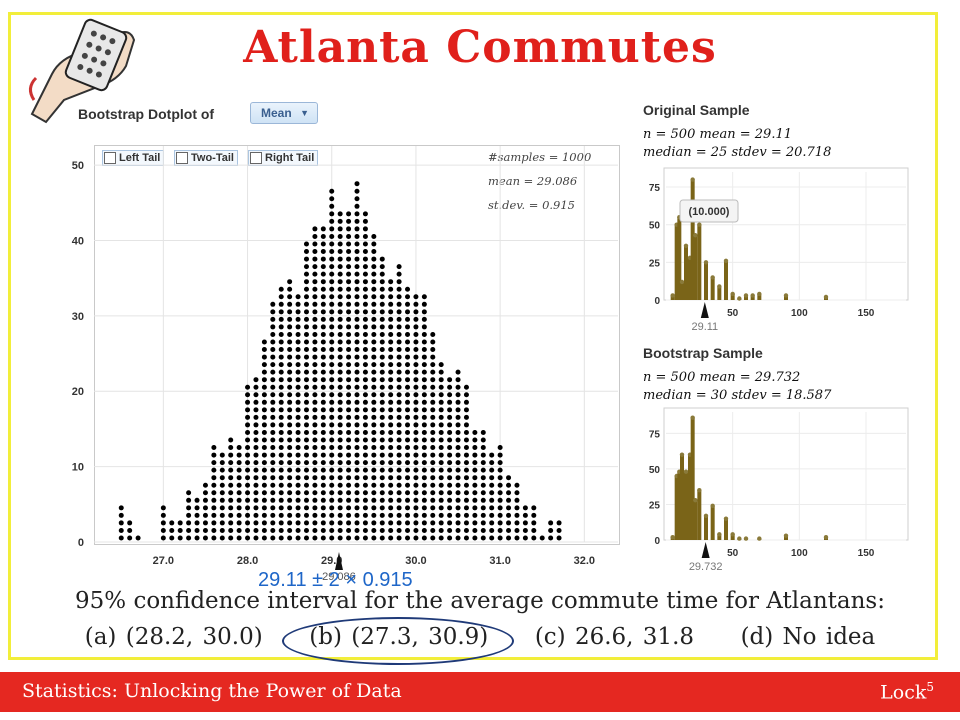  What do you see at coordinates (133, 158) in the screenshot?
I see `left-tail-checkbox: Left Tail` at bounding box center [133, 158].